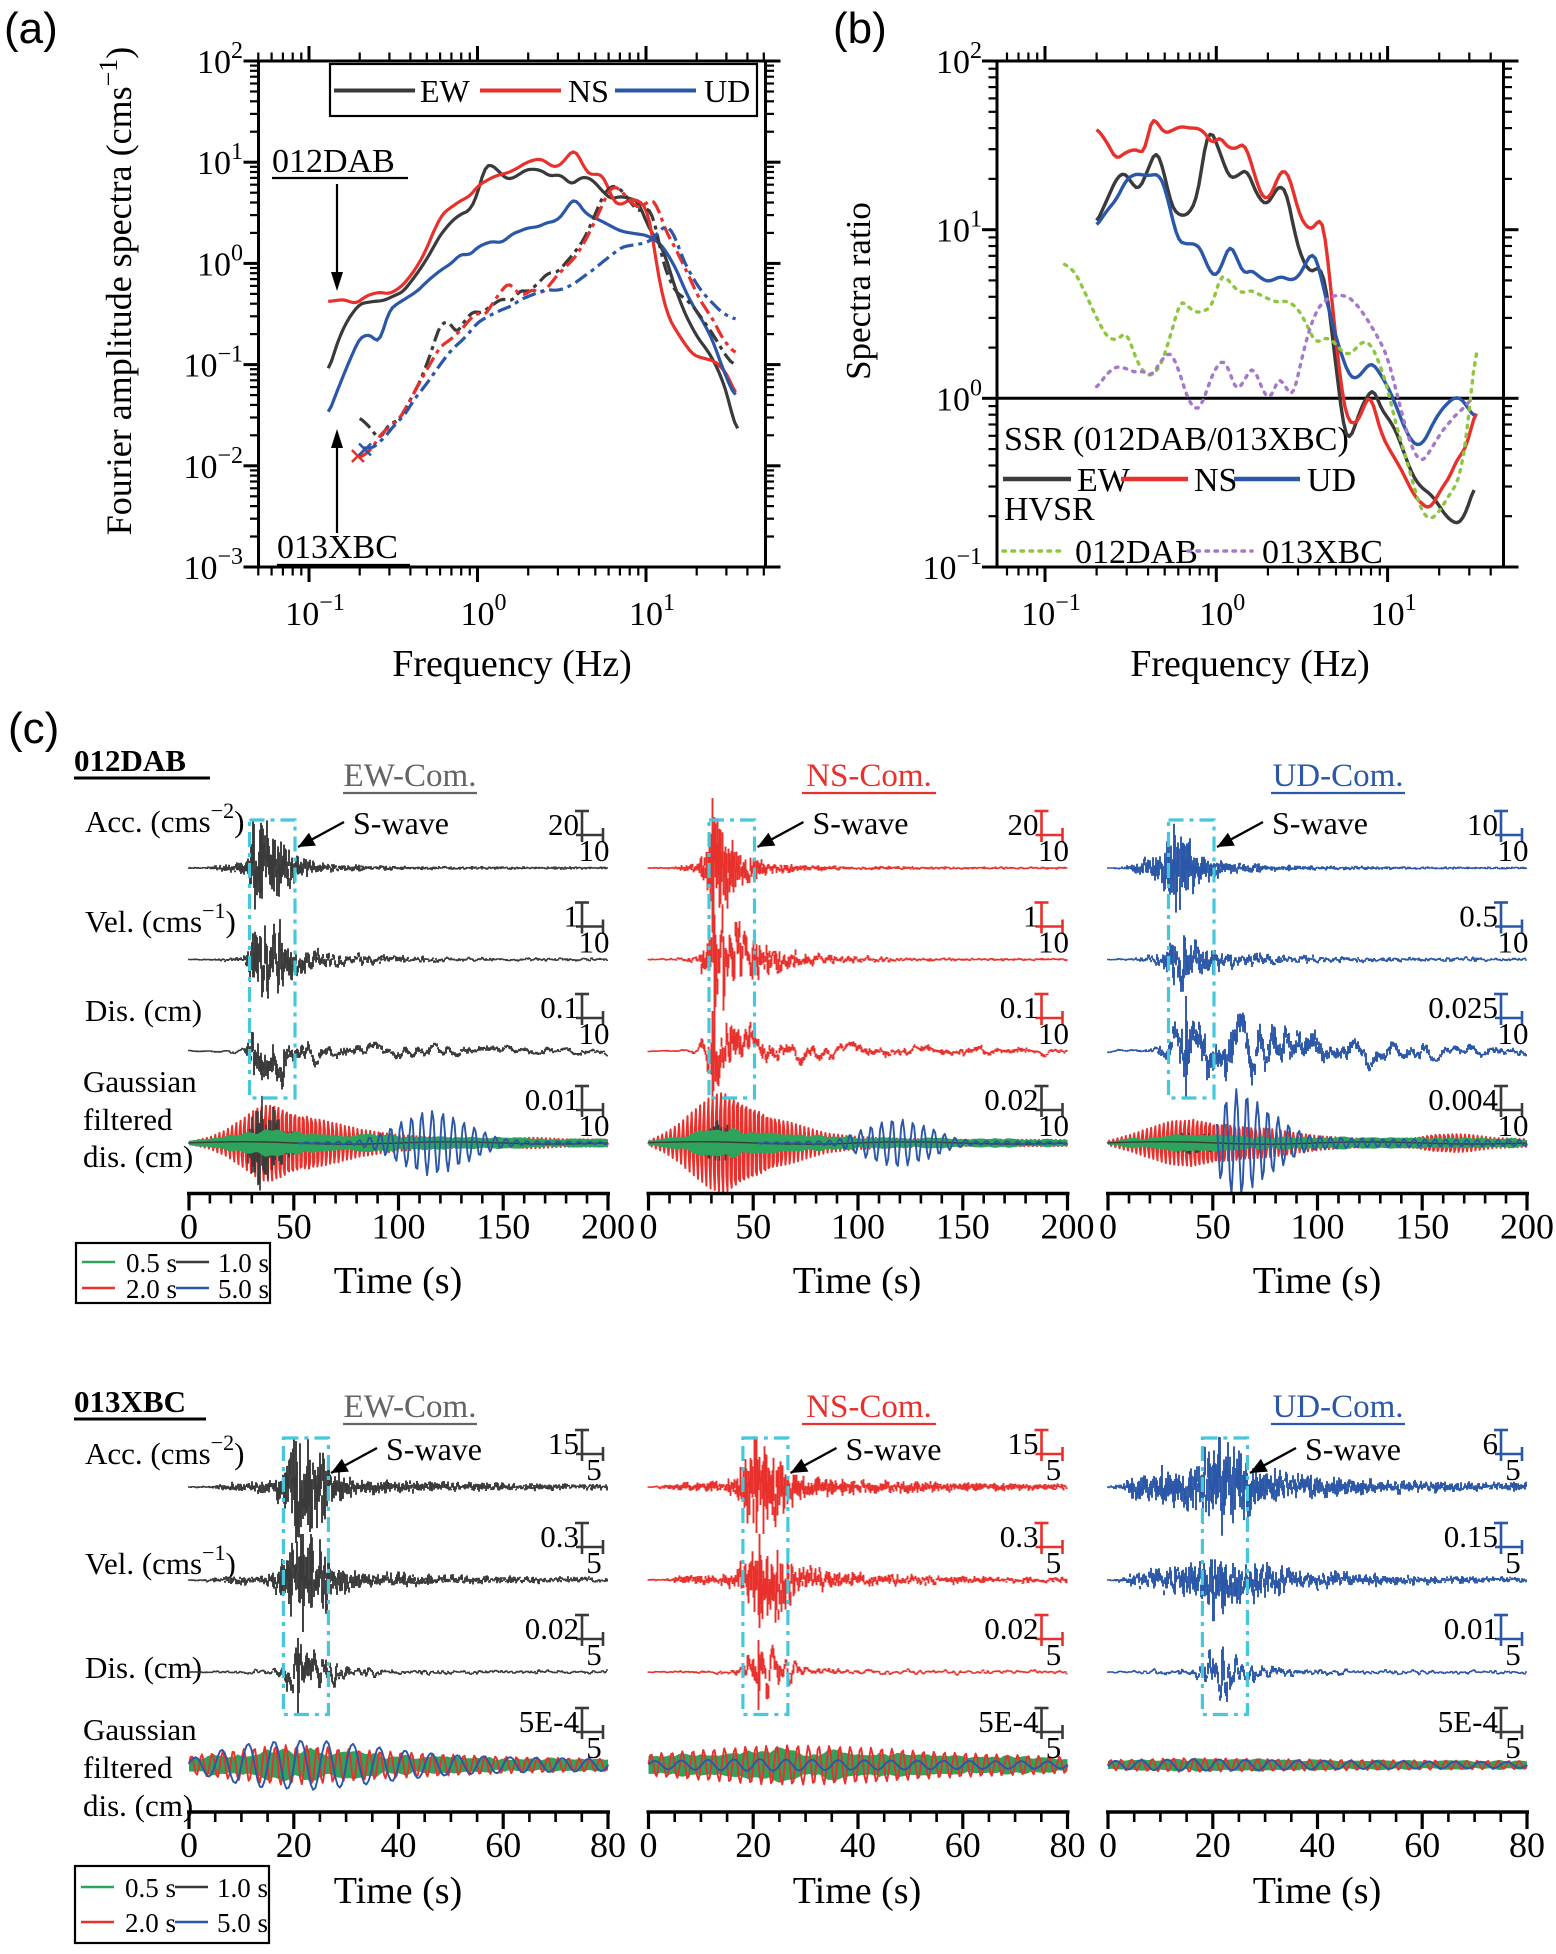 Image resolution: width=1556 pixels, height=1954 pixels. Describe the element at coordinates (150, 1923) in the screenshot. I see `svg-text: 2.0 s` at that location.